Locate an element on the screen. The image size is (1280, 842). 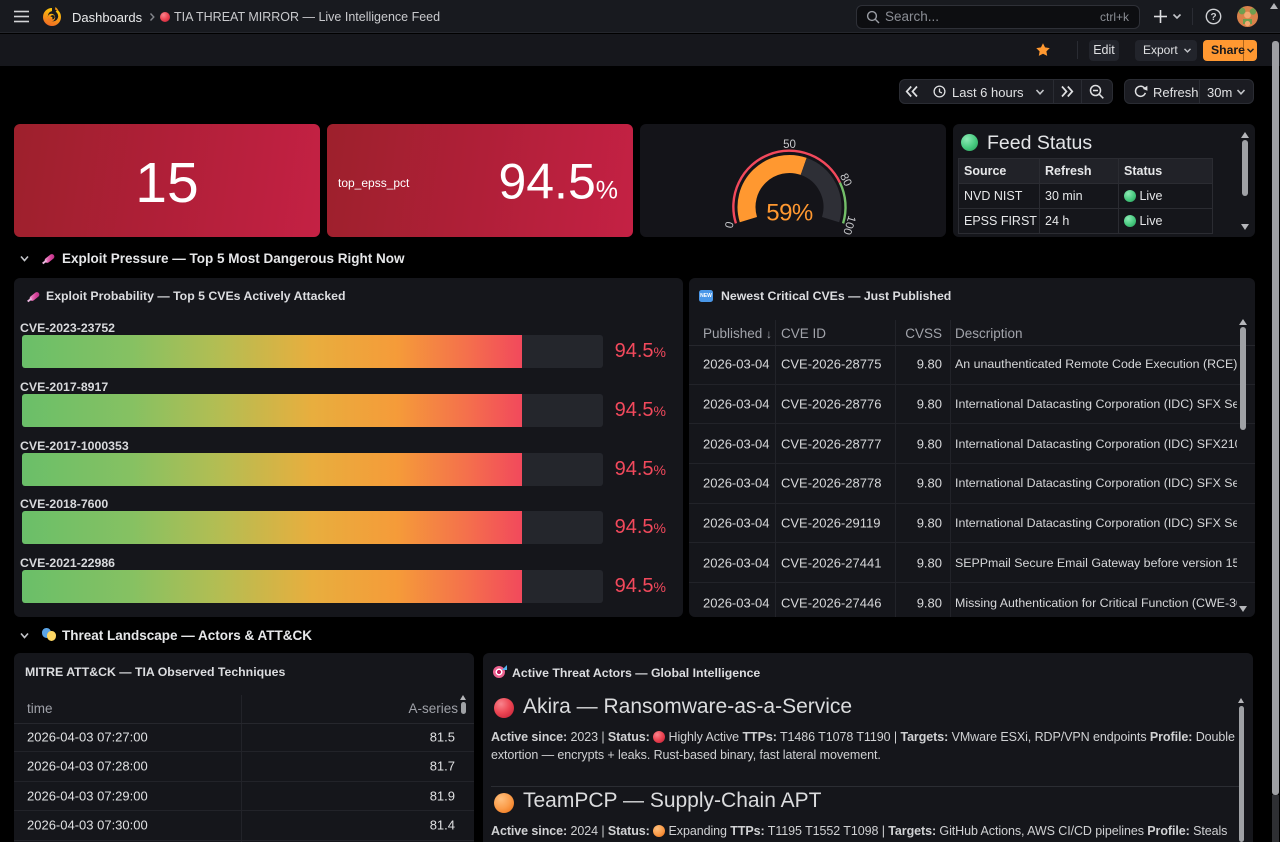
svg-text: 0 is located at coordinates (730, 225).